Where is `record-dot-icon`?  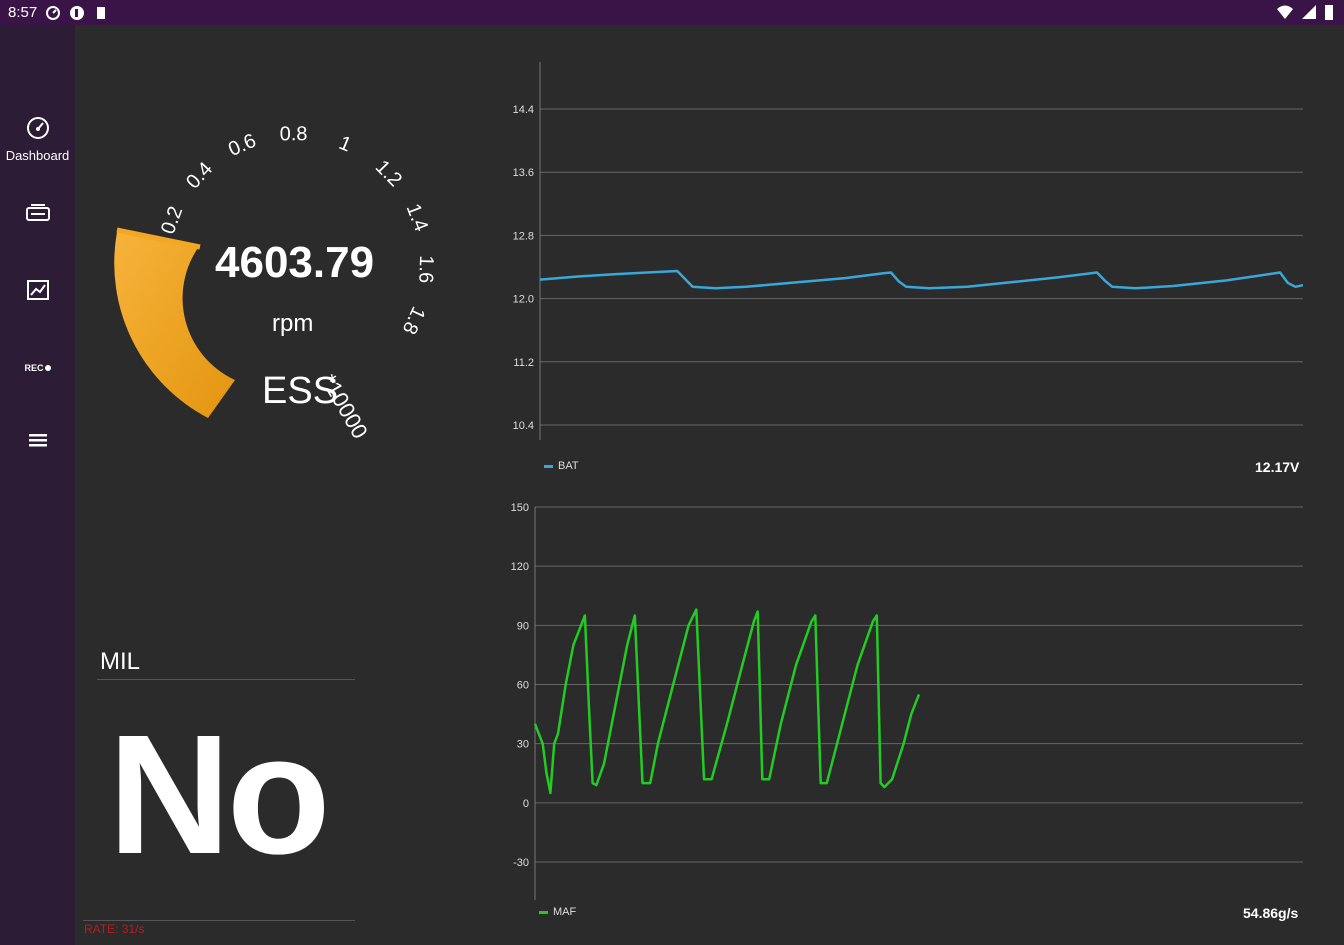
record-dot-icon is located at coordinates (47, 368).